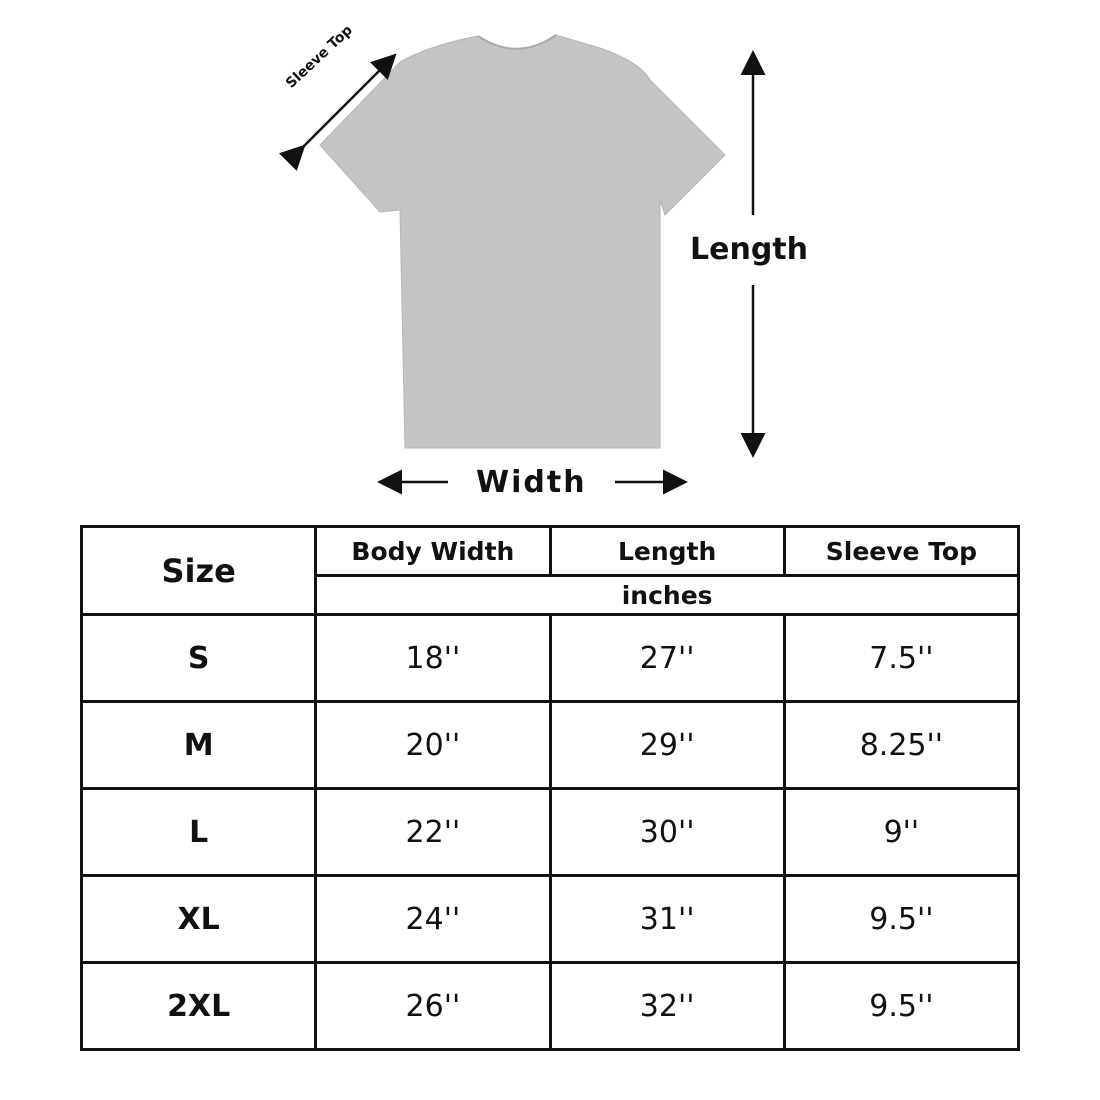 The height and width of the screenshot is (1100, 1100). Describe the element at coordinates (522, 241) in the screenshot. I see `tshirt-image` at that location.